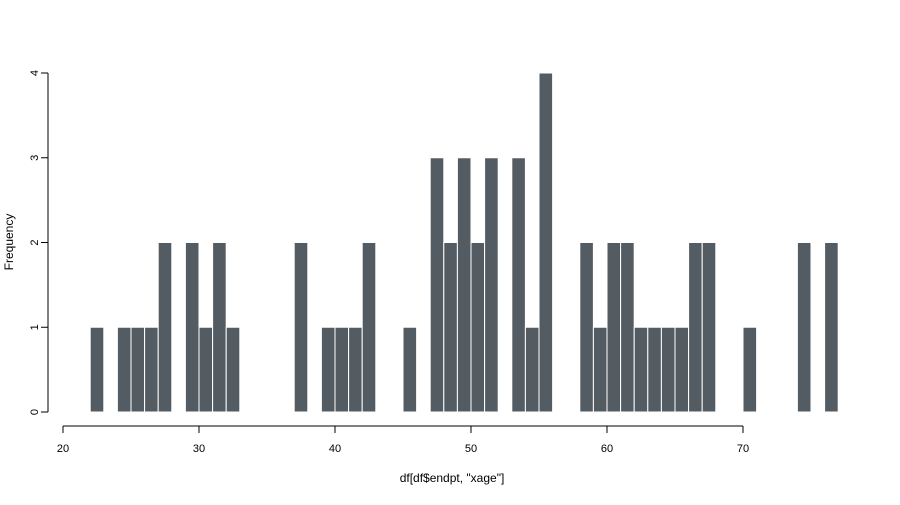  Describe the element at coordinates (35, 158) in the screenshot. I see `y-tick-label: 3` at that location.